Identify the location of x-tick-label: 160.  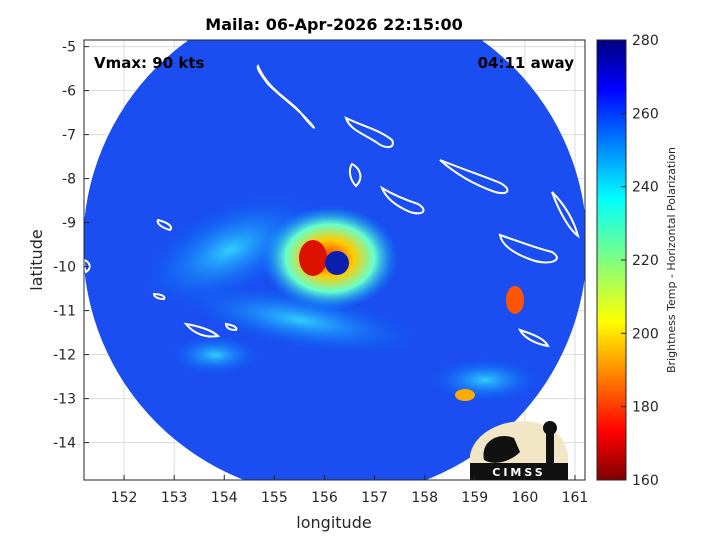
(525, 498).